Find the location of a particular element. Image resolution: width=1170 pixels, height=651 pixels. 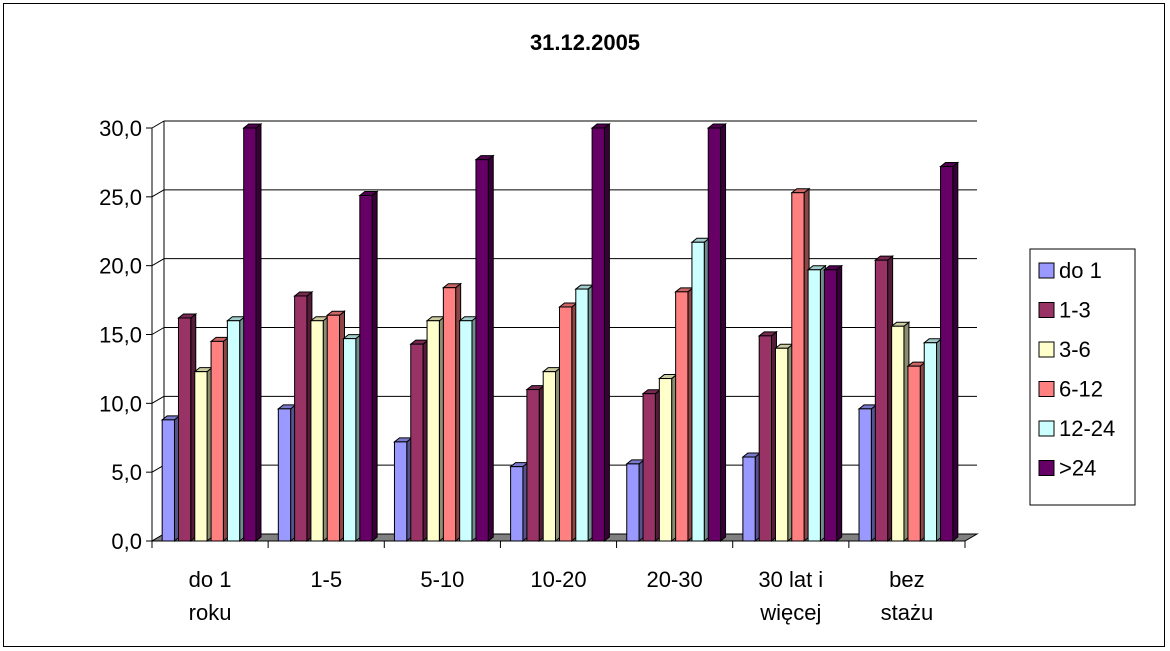

x-tick-label: 20-30 is located at coordinates (675, 579).